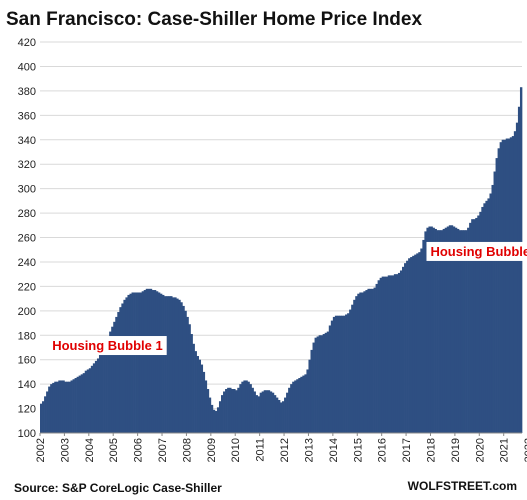 This screenshot has width=527, height=500. What do you see at coordinates (27, 385) in the screenshot?
I see `y-tick-label: 140` at bounding box center [27, 385].